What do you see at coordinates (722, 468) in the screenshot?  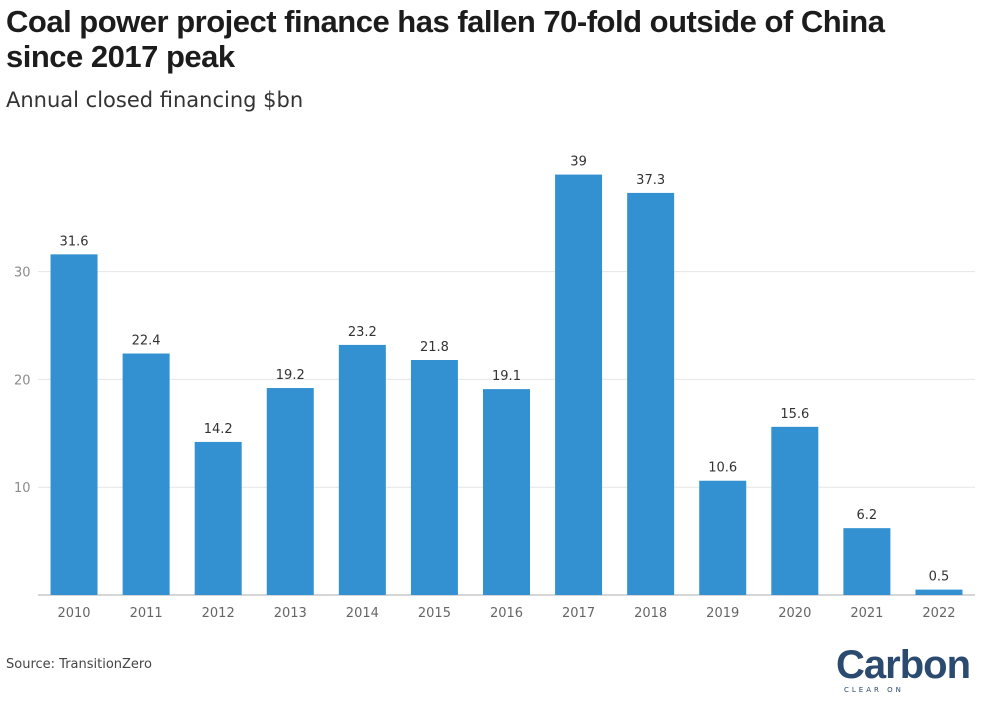 I see `data-label: 10.6` at bounding box center [722, 468].